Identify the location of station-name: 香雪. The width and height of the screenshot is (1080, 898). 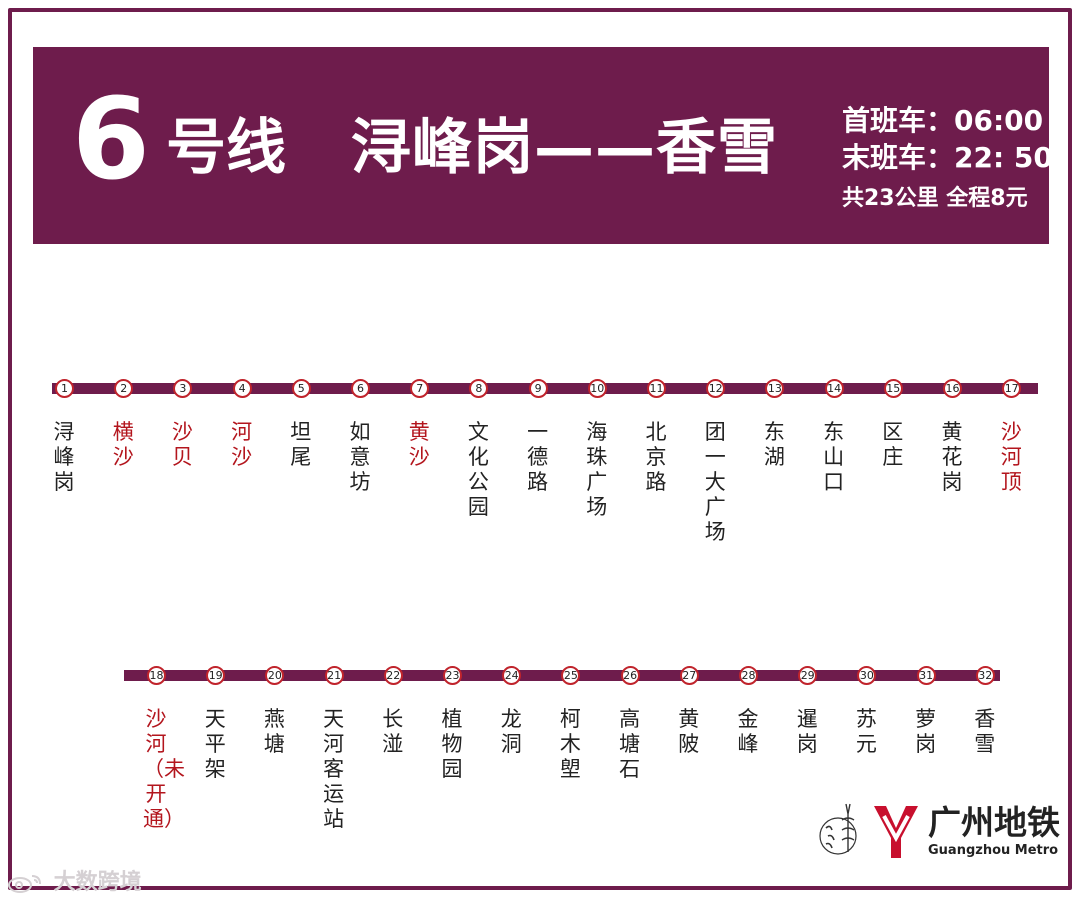
(985, 731).